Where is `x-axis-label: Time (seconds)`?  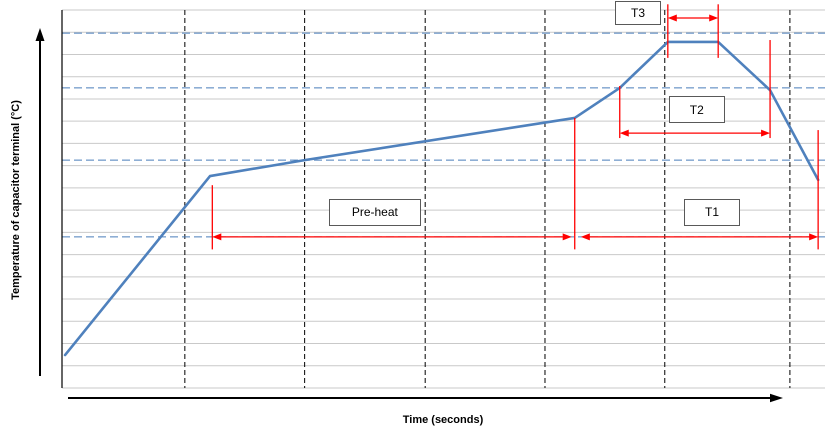 x-axis-label: Time (seconds) is located at coordinates (443, 420).